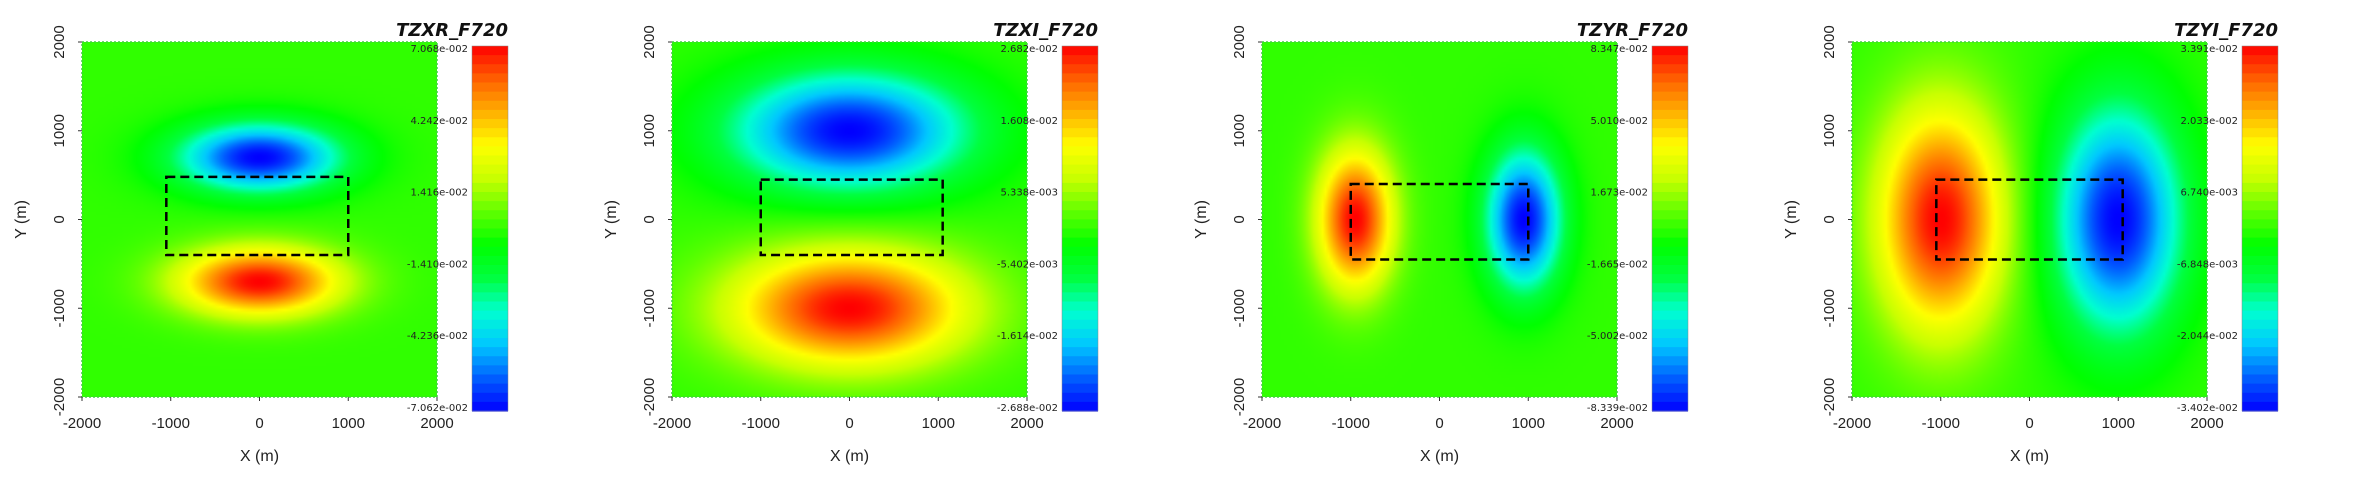  I want to click on colorbar-tick-label: -5.002e-002, so click(1617, 336).